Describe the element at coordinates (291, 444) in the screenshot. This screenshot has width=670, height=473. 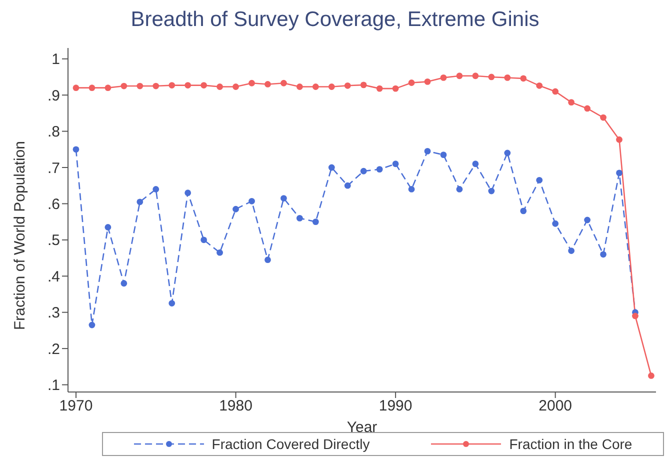
I see `legend-label: Fraction Covered Directly` at that location.